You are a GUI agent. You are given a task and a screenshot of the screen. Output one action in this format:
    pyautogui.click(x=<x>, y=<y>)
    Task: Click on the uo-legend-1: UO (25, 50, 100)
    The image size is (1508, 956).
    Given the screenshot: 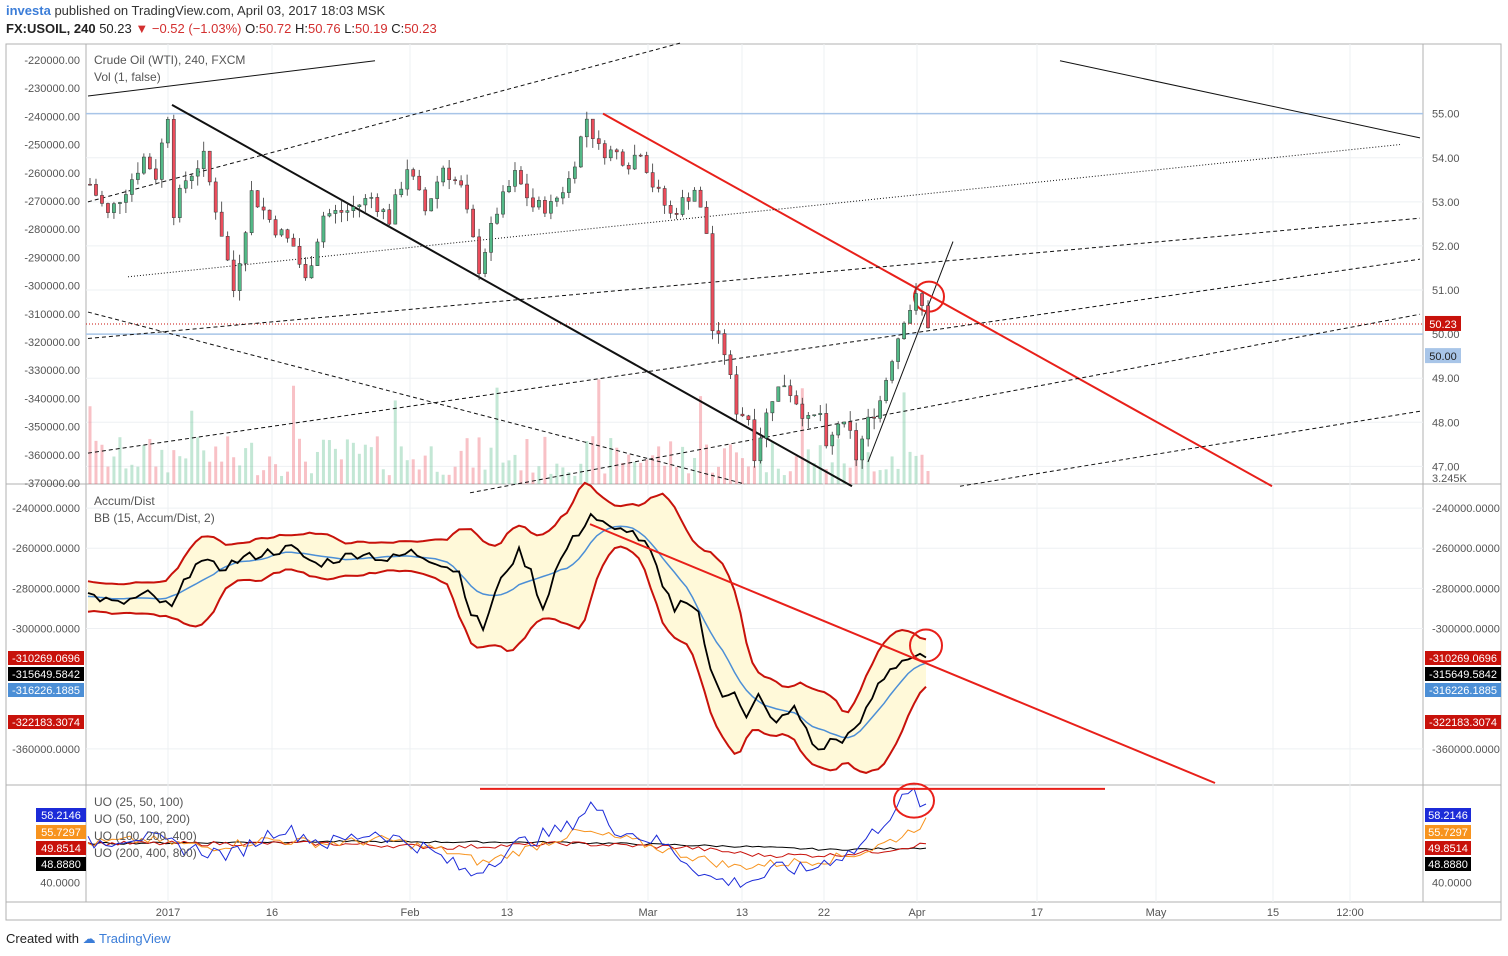 What is the action you would take?
    pyautogui.click(x=138, y=802)
    